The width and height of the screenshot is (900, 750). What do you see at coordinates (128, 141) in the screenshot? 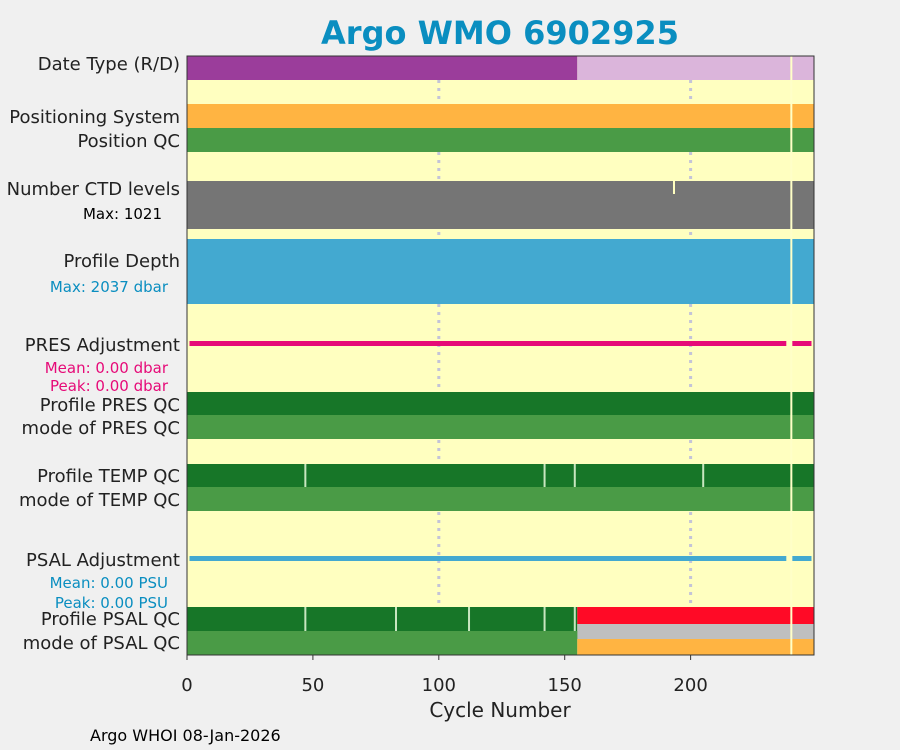
I see `label-position-qc: Position QC` at bounding box center [128, 141].